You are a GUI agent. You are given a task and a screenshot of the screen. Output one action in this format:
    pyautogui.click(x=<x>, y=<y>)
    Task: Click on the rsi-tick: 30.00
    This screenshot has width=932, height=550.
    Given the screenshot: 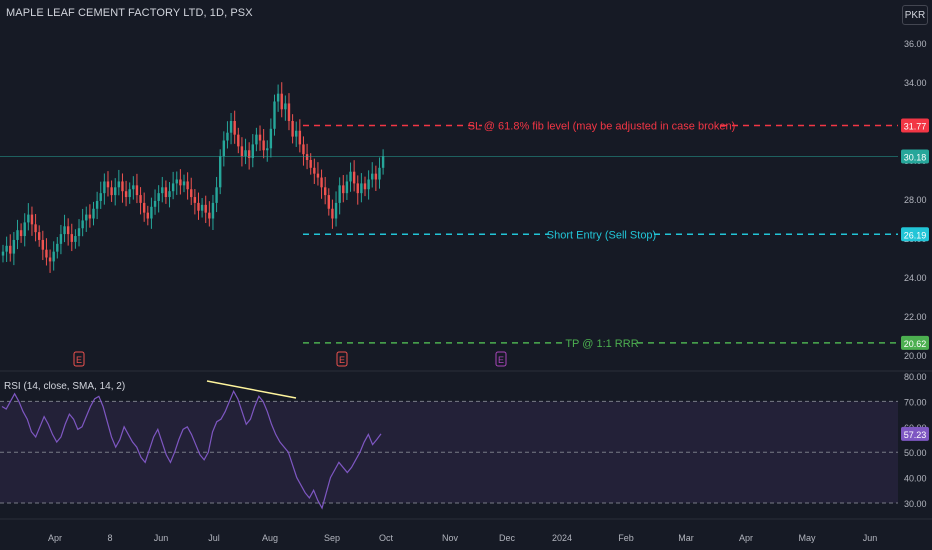 What is the action you would take?
    pyautogui.click(x=915, y=504)
    